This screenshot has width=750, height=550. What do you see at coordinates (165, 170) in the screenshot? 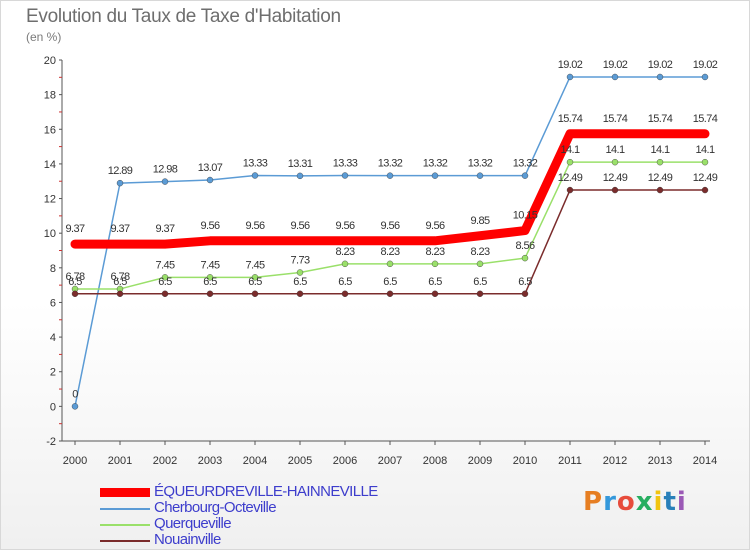
I see `data-label: 12.98` at bounding box center [165, 170].